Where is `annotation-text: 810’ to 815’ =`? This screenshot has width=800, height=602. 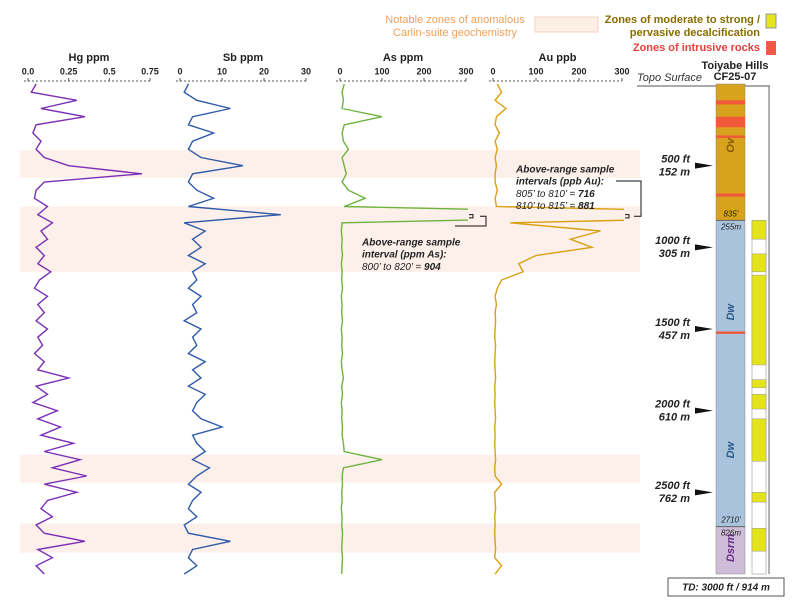
annotation-text: 810’ to 815’ = is located at coordinates (547, 206).